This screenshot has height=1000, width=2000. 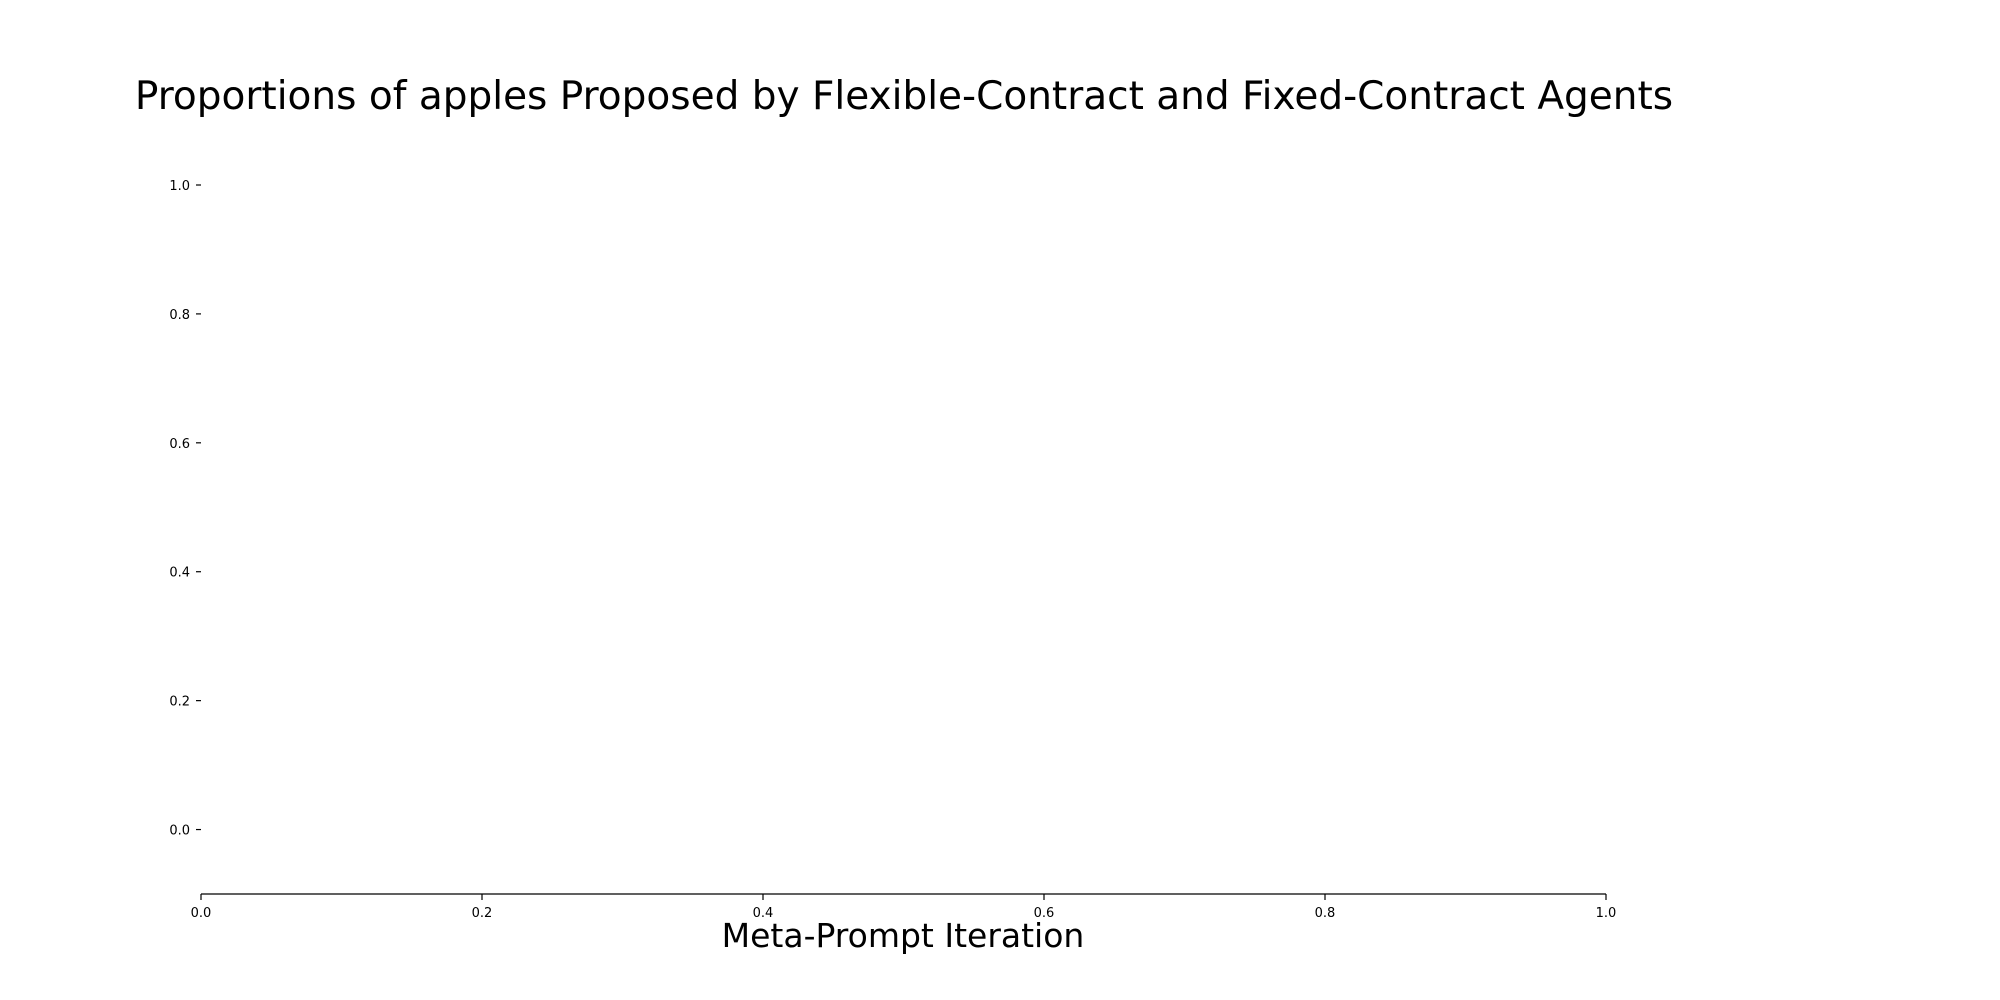 I want to click on x-tick-label: 1.0, so click(x=1606, y=913).